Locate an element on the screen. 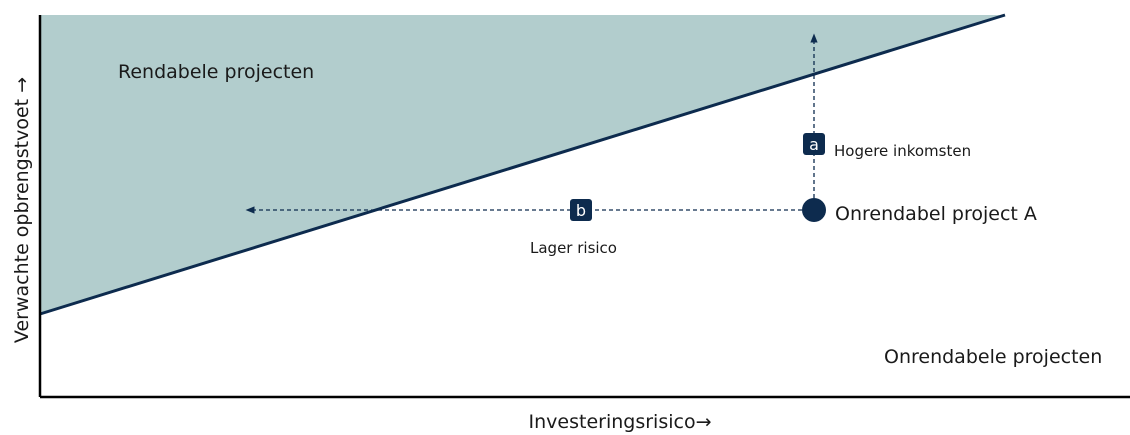 The image size is (1130, 435). move-label: Hogere inkomsten is located at coordinates (902, 151).